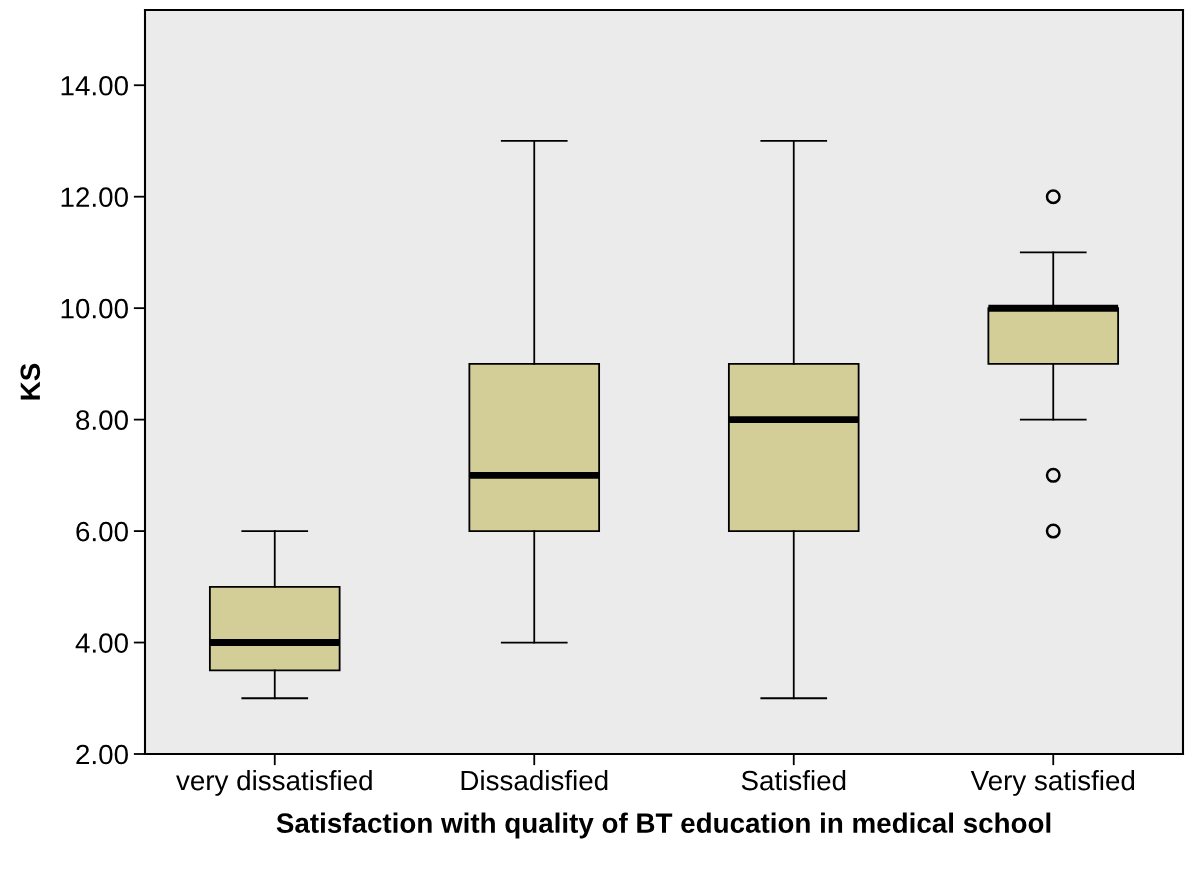  What do you see at coordinates (1052, 782) in the screenshot?
I see `x-tick-label: Very satisfied` at bounding box center [1052, 782].